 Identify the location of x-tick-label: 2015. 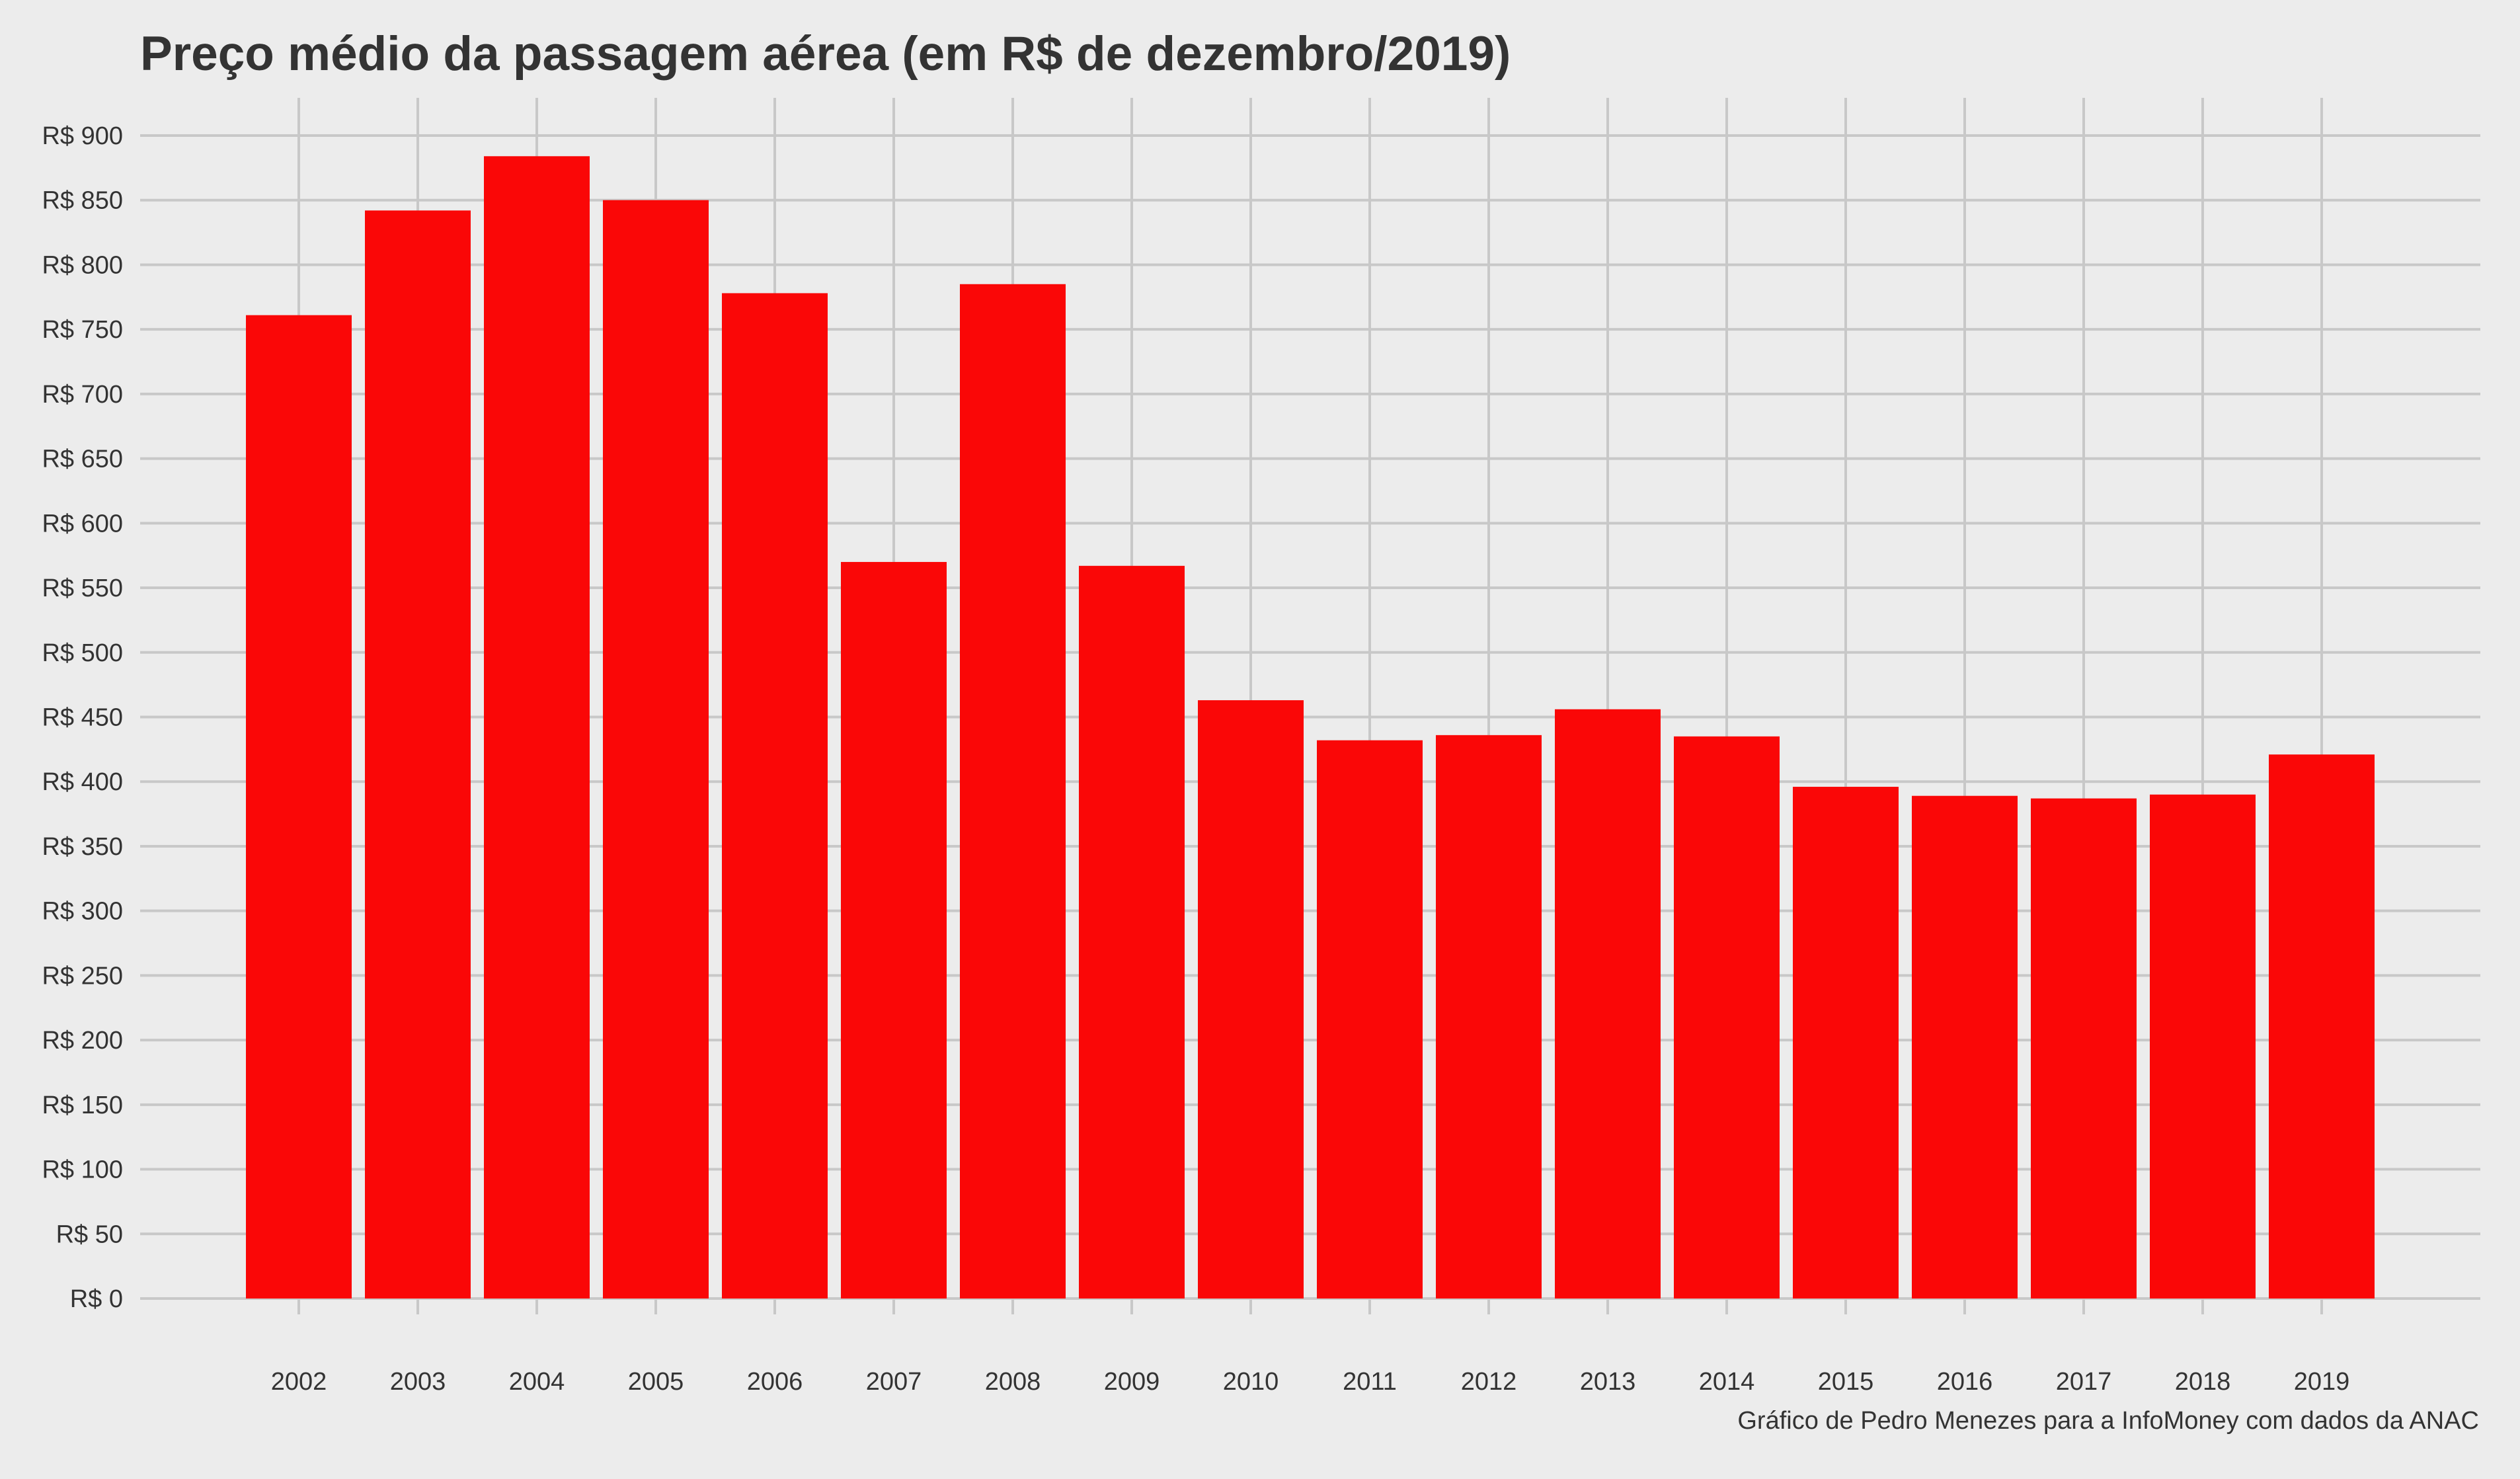
(1846, 1382).